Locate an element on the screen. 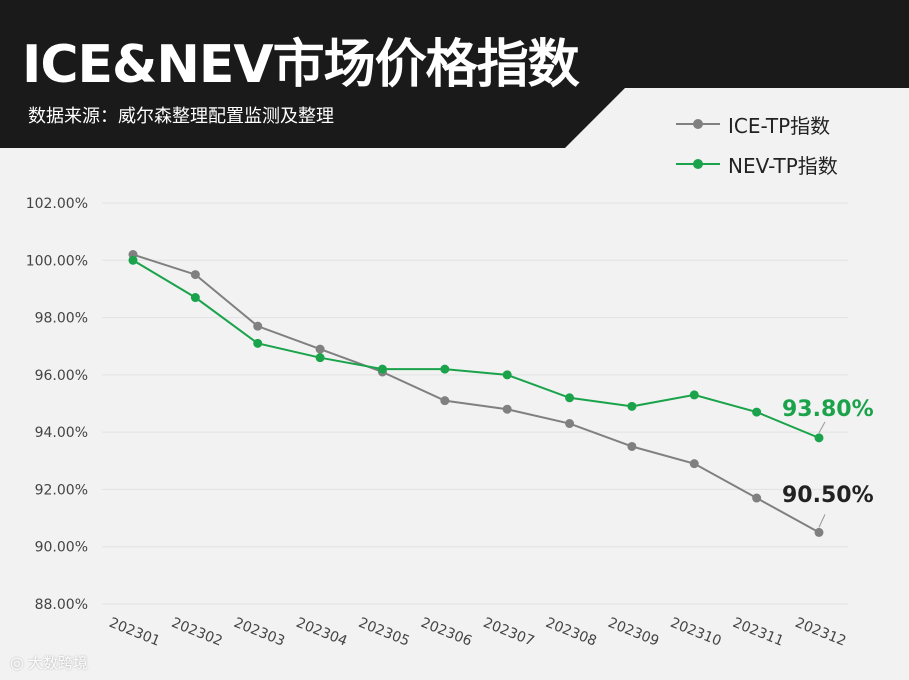  y-tick-label: 100.00% is located at coordinates (57, 261).